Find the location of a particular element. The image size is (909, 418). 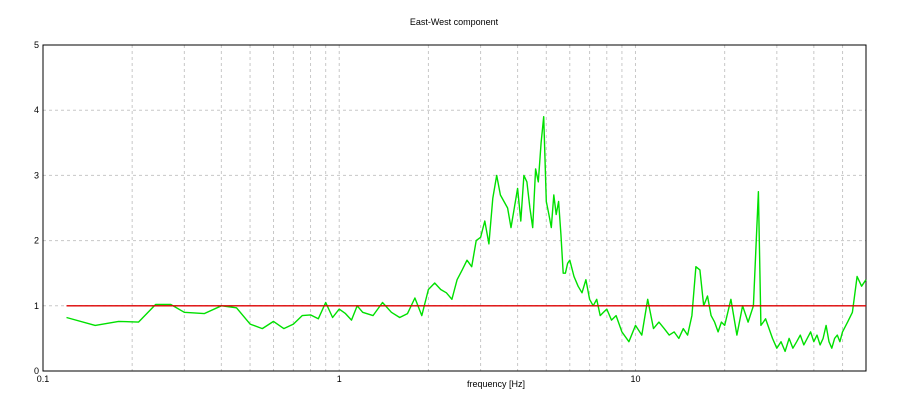

chart-title: East-West component is located at coordinates (454, 22).